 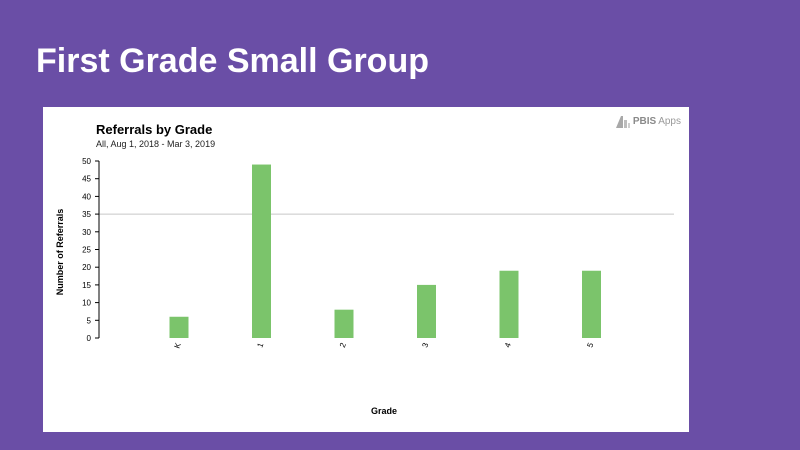 I want to click on y-tick-label: 30, so click(x=86, y=232).